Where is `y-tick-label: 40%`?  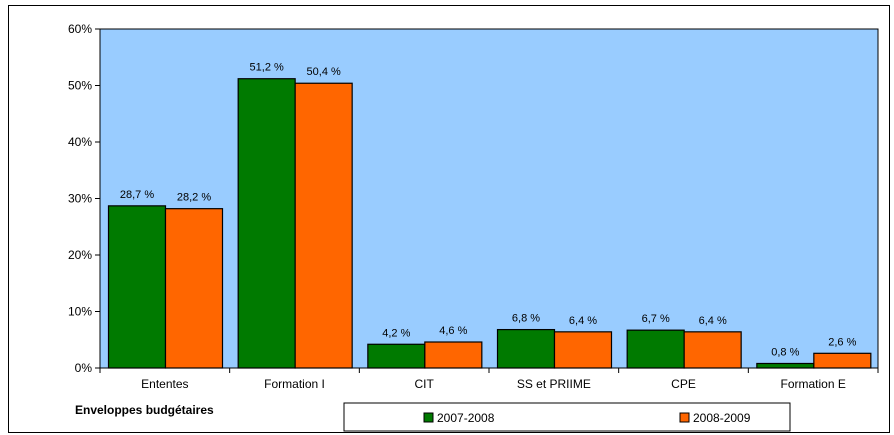 y-tick-label: 40% is located at coordinates (80, 142).